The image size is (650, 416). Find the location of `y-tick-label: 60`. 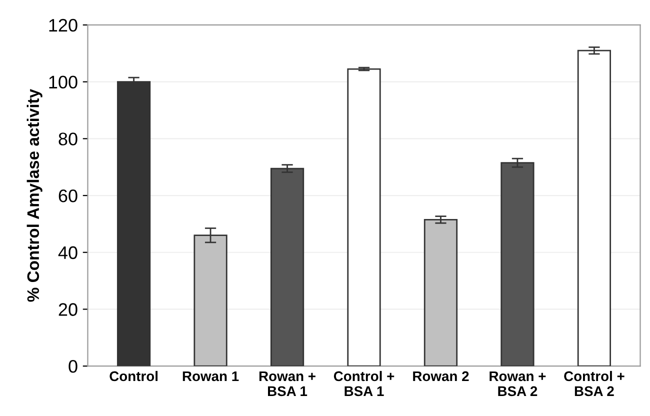

y-tick-label: 60 is located at coordinates (68, 195).